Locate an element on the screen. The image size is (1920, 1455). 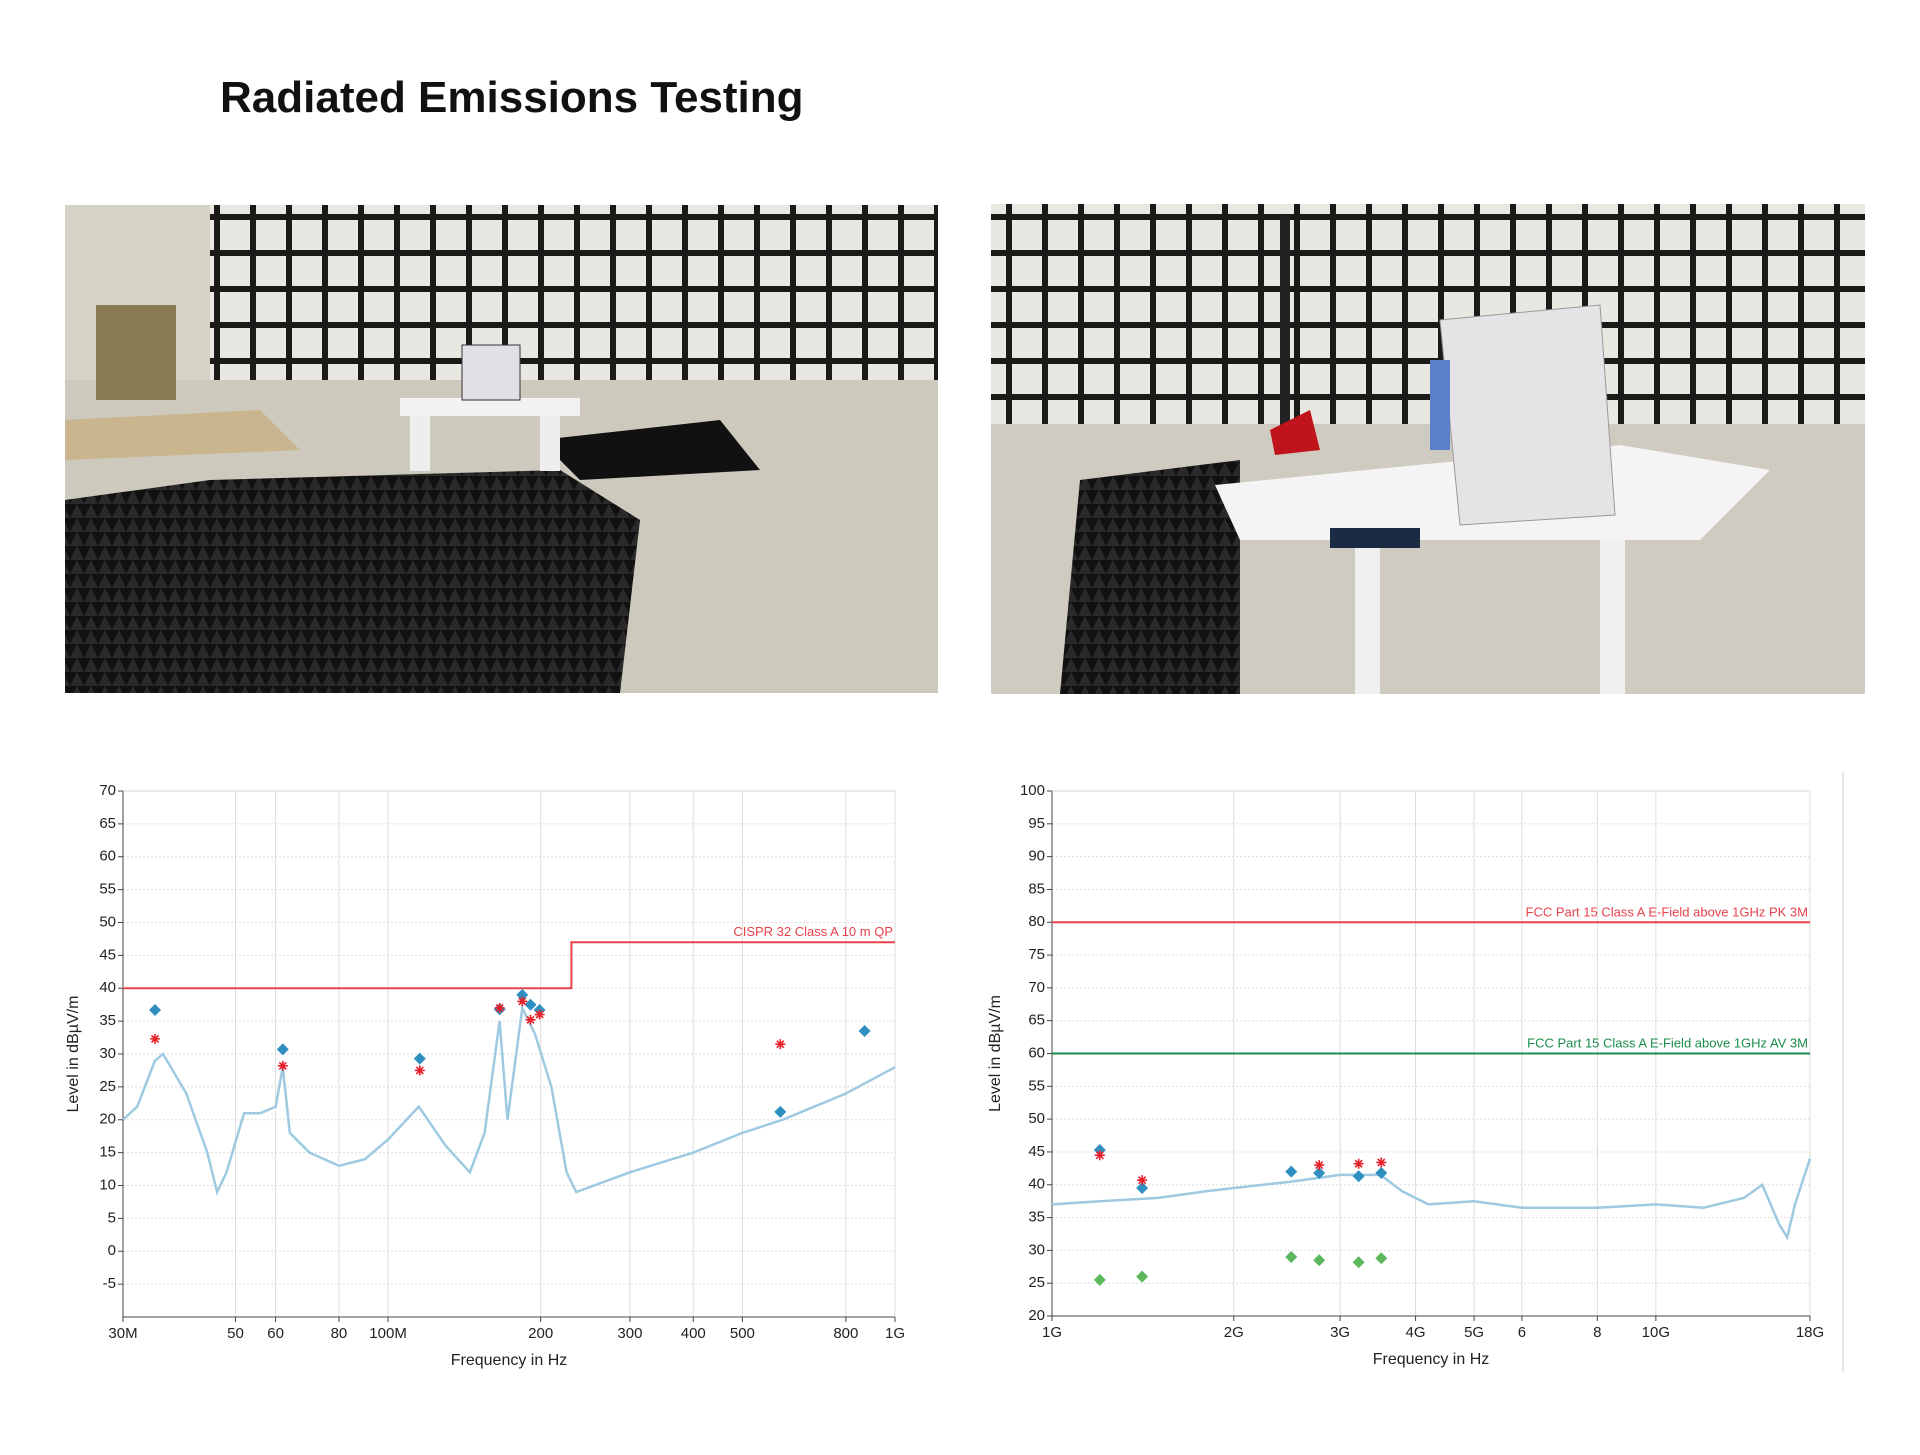
x-tick-label: 30M is located at coordinates (122, 1333).